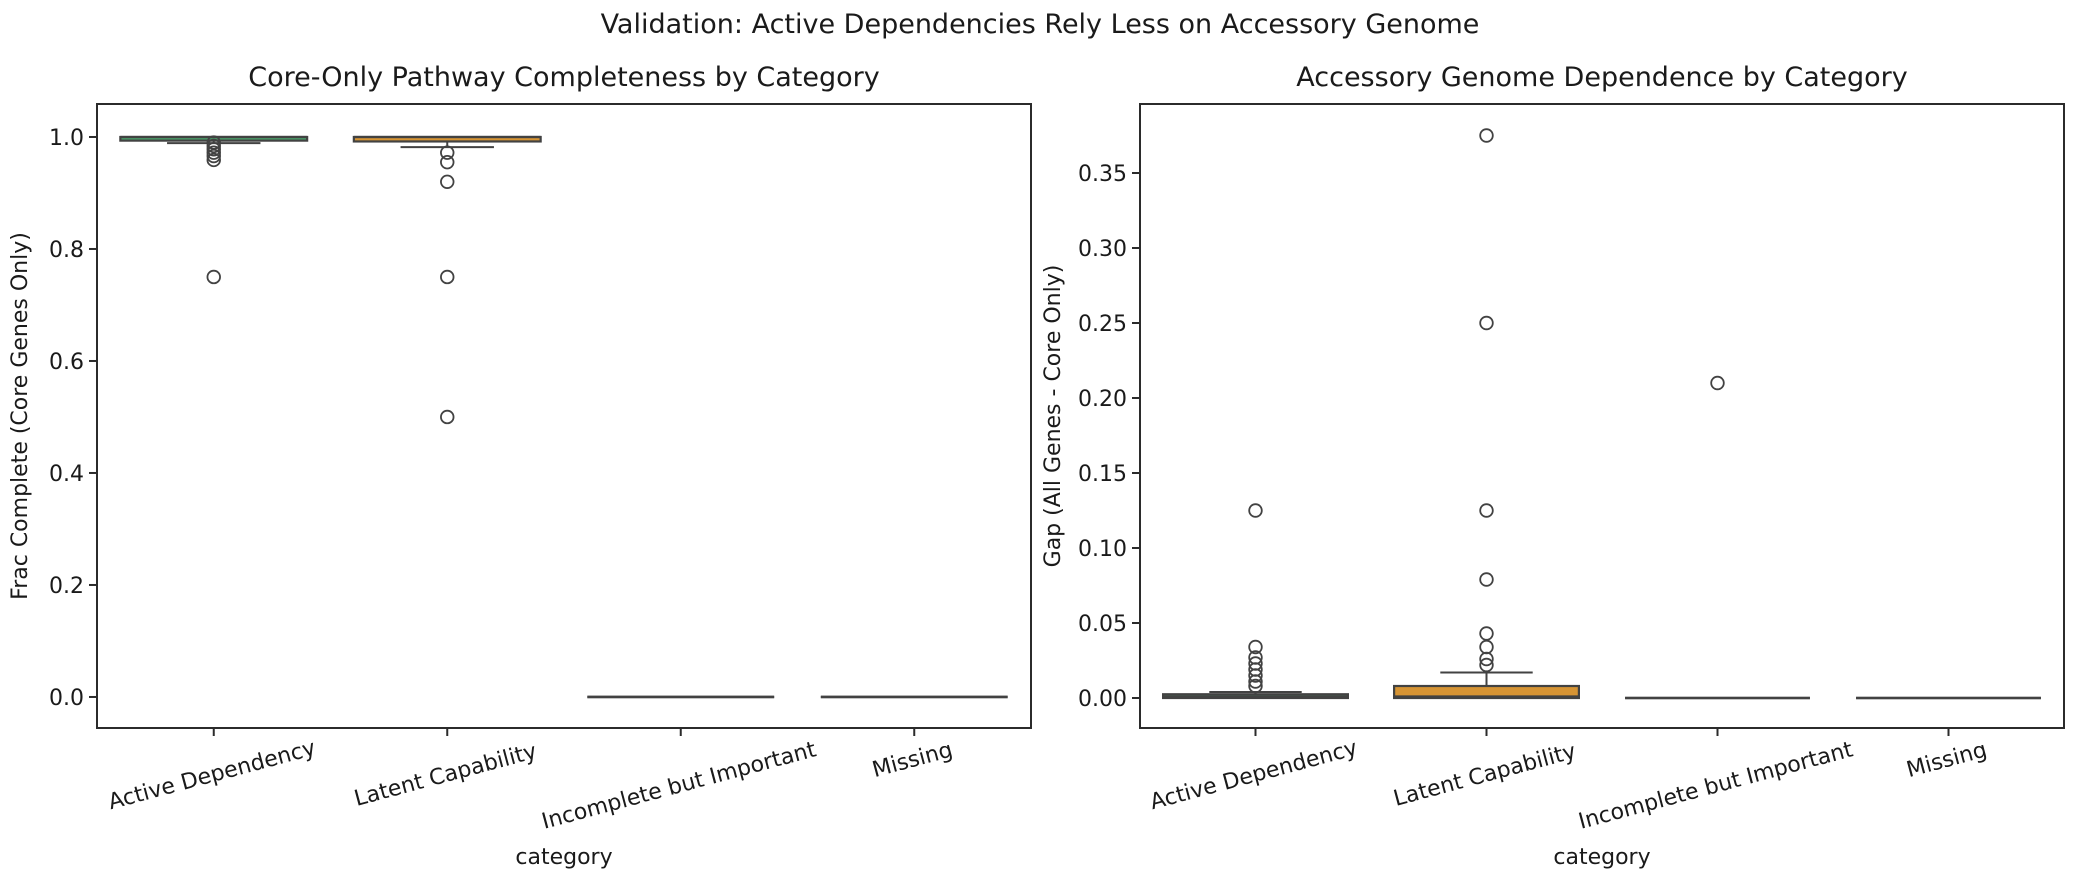 This screenshot has height=891, width=2080. Describe the element at coordinates (563, 857) in the screenshot. I see `left-x-axis-label: category` at that location.